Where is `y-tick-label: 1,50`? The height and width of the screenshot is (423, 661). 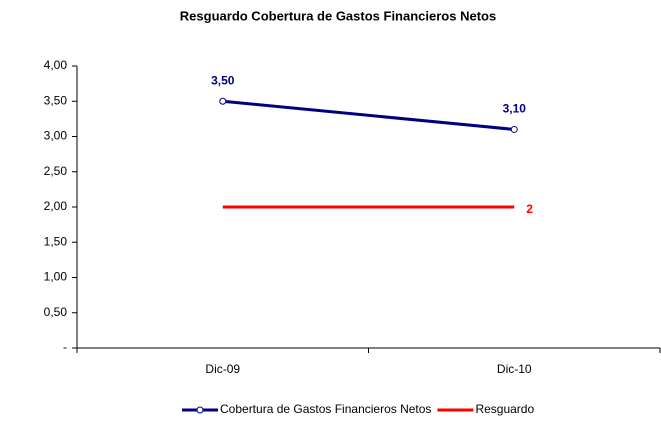
y-tick-label: 1,50 is located at coordinates (56, 241).